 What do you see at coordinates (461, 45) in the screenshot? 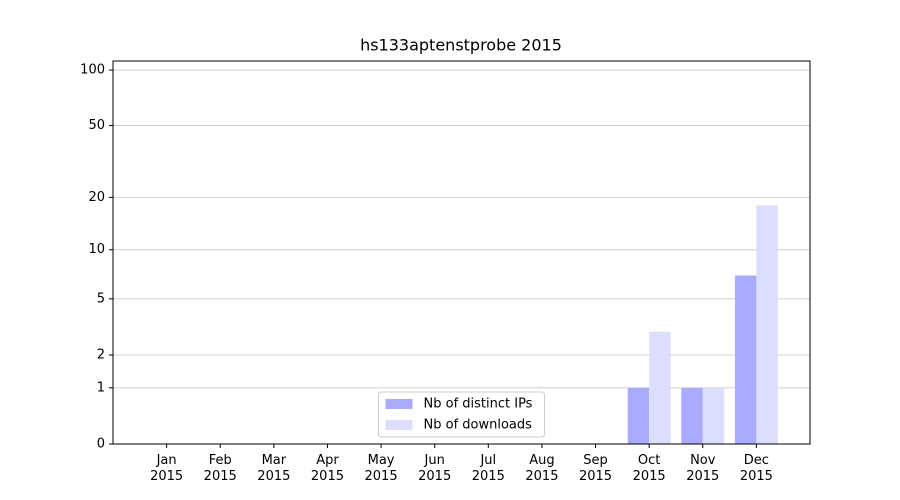
I see `chart-title: hs133aptenstprobe 2015` at bounding box center [461, 45].